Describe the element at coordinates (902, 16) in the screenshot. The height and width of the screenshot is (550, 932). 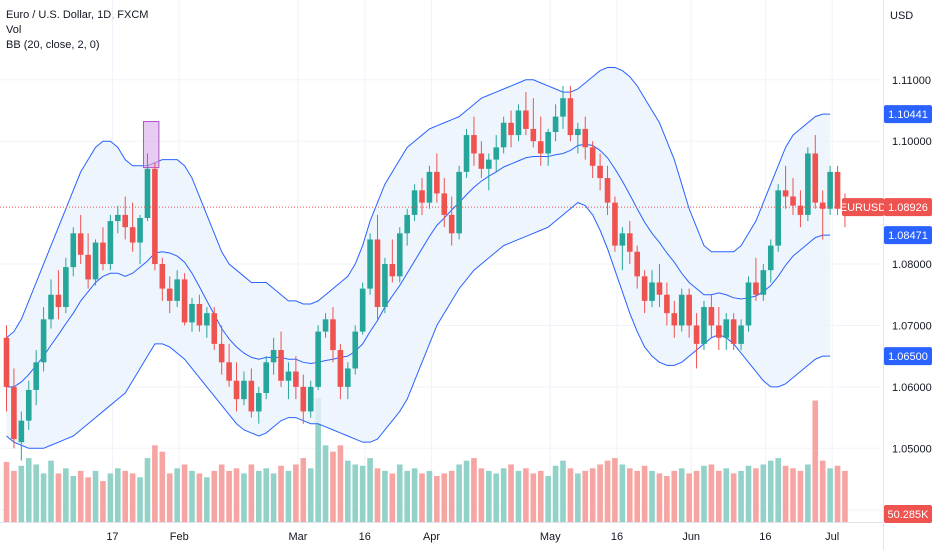
I see `currency-button: USD` at that location.